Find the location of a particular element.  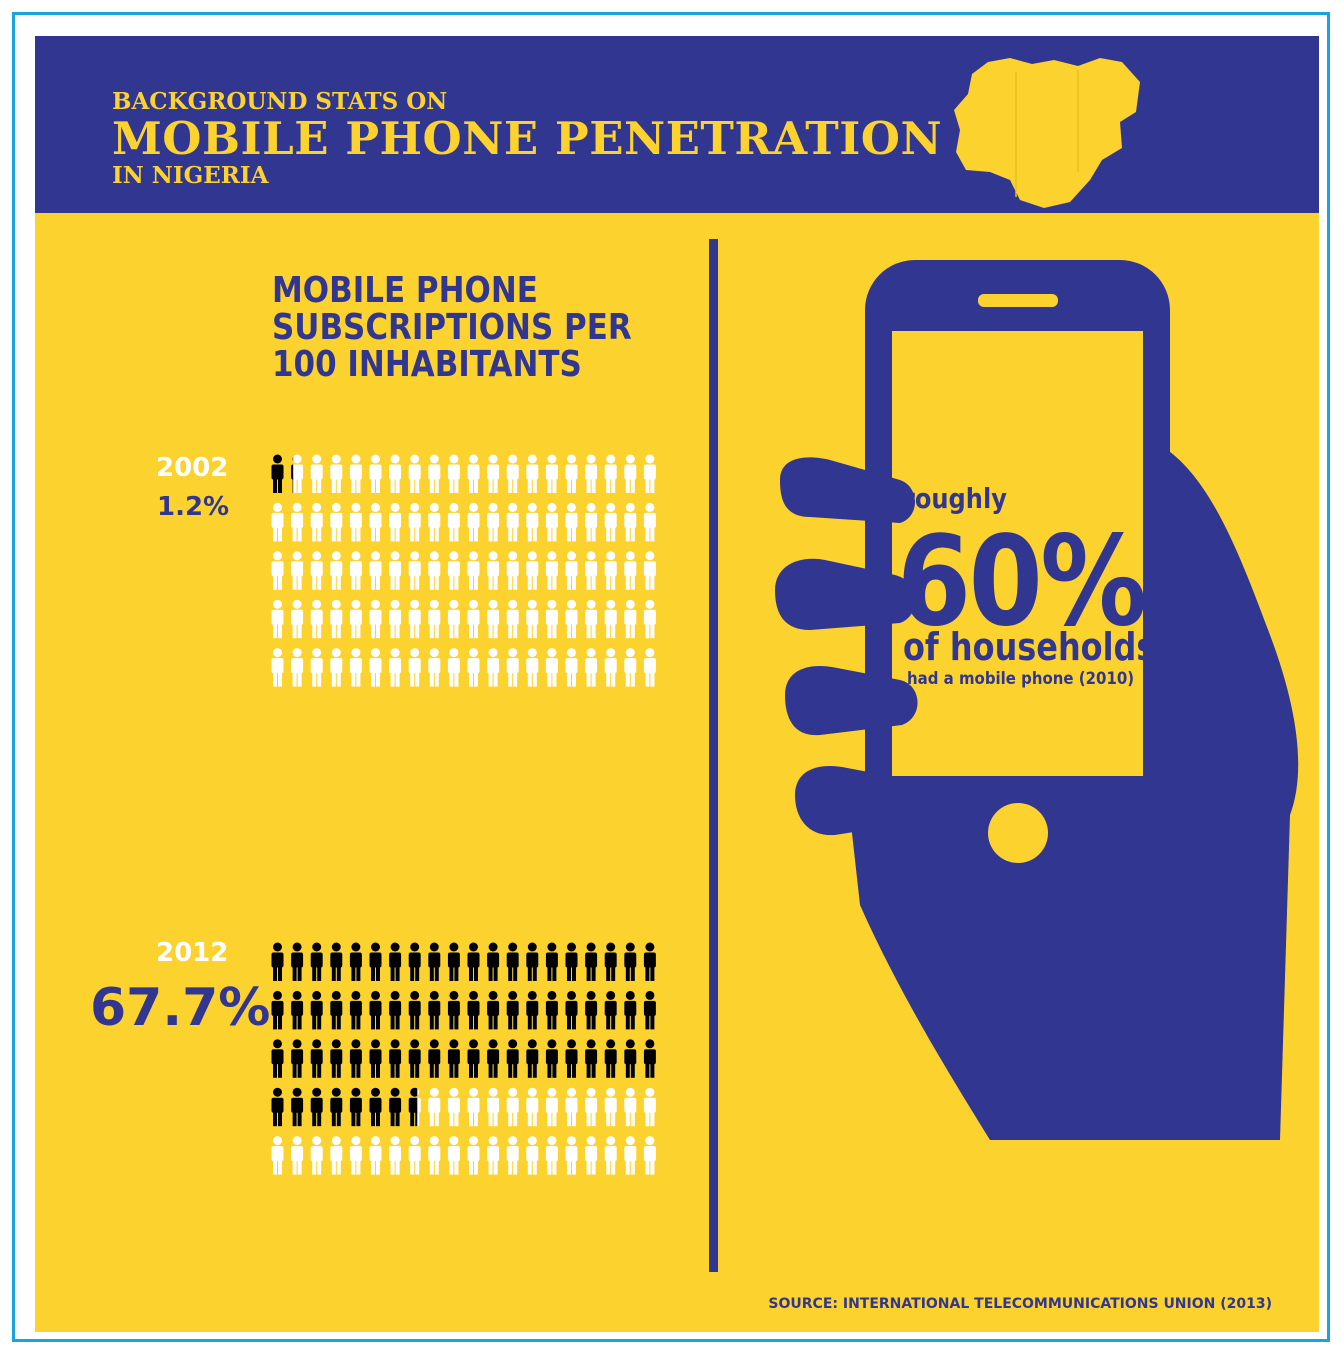

phone-stat-detail: had a mobile phone (2010) is located at coordinates (1020, 679).